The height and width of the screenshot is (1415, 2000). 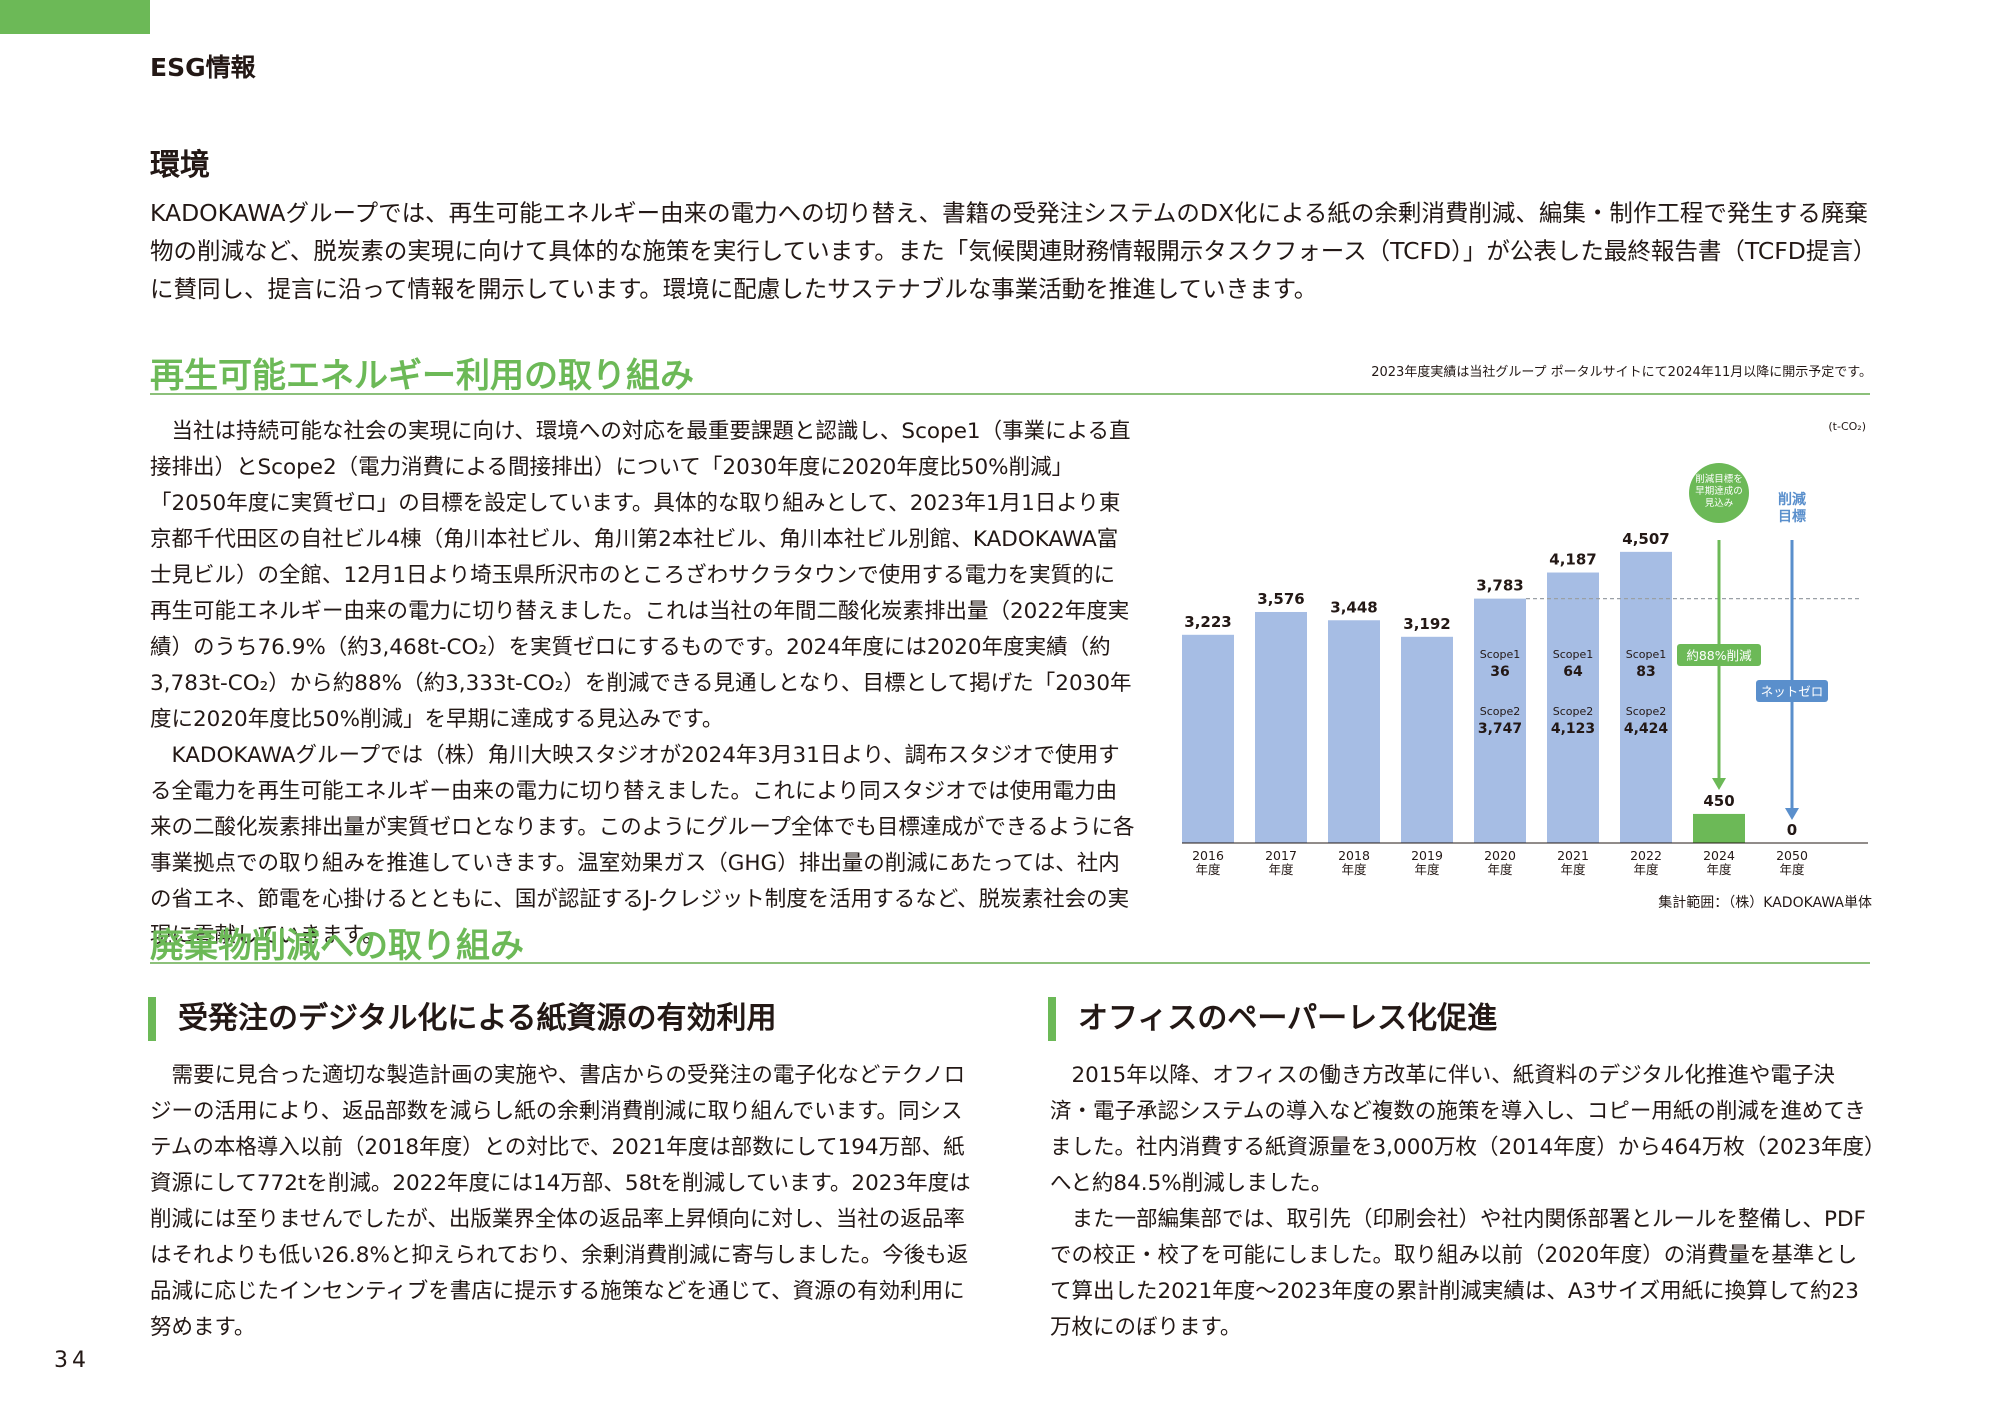 I want to click on early-target-text: 削減目標を, so click(x=1719, y=479).